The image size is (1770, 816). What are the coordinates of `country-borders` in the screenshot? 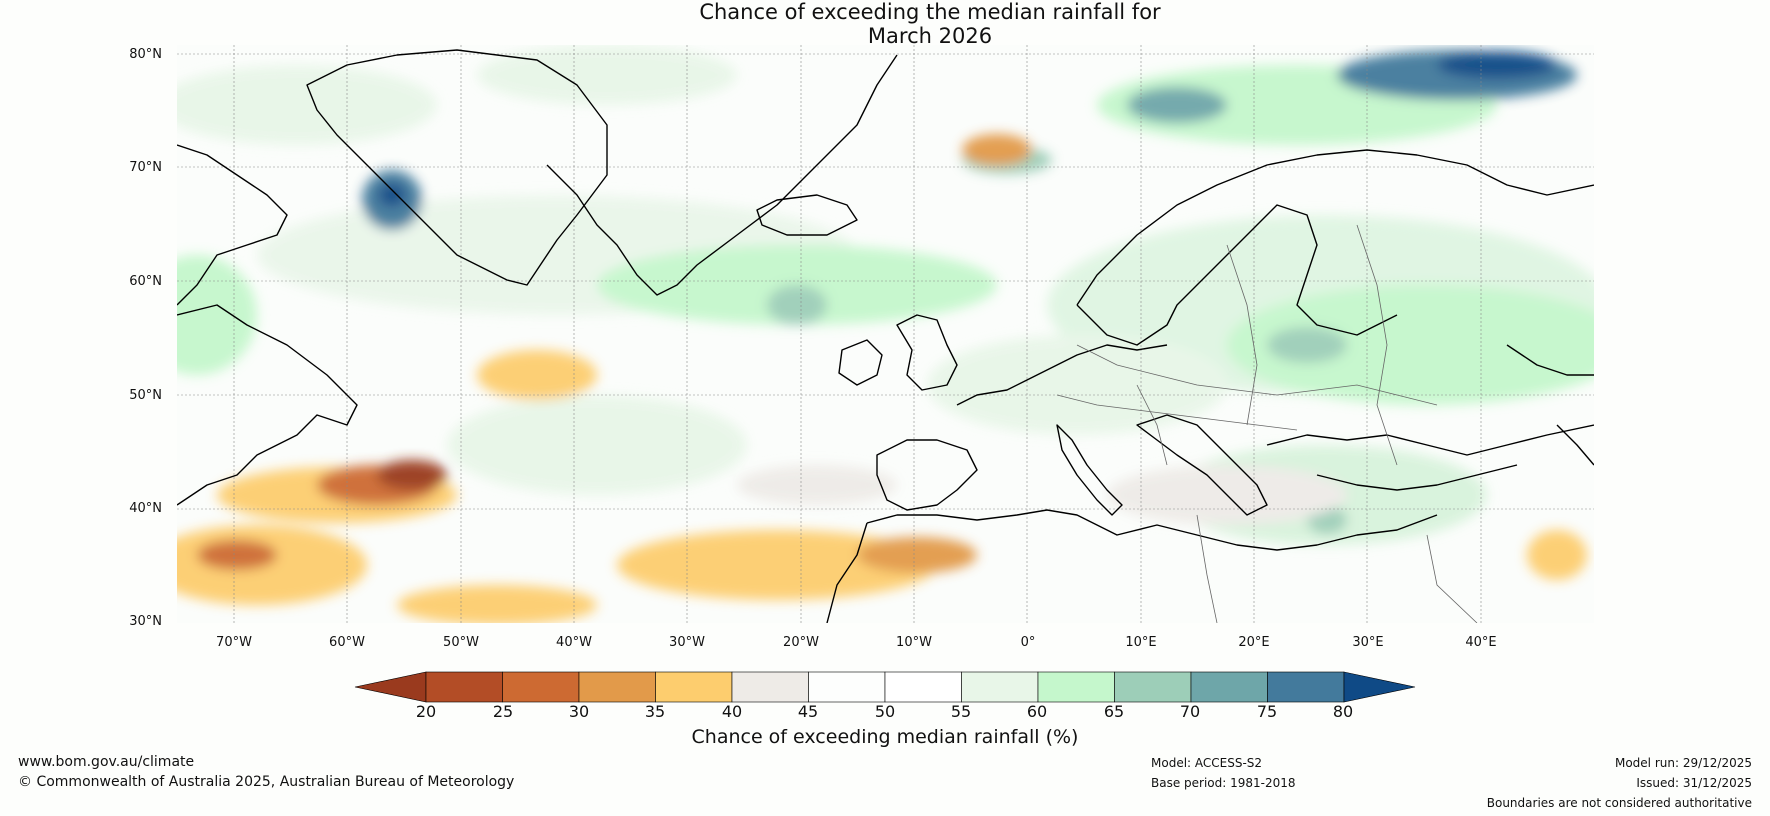 It's located at (1267, 423).